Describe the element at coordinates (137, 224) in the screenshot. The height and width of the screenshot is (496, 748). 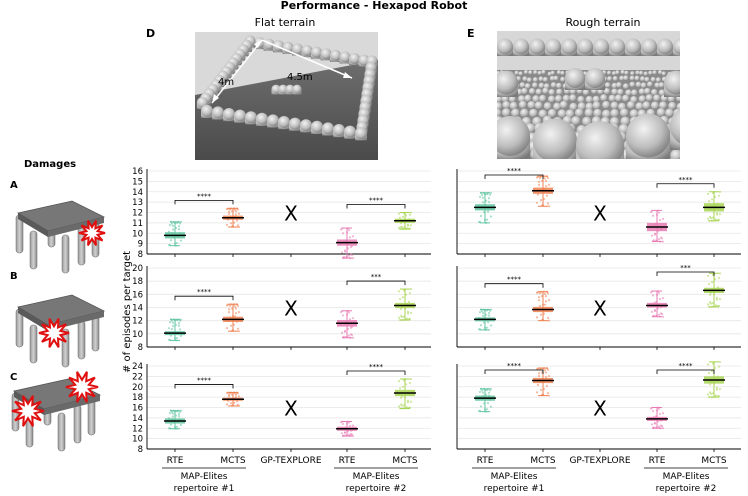
I see `y-tick-label: 11` at that location.